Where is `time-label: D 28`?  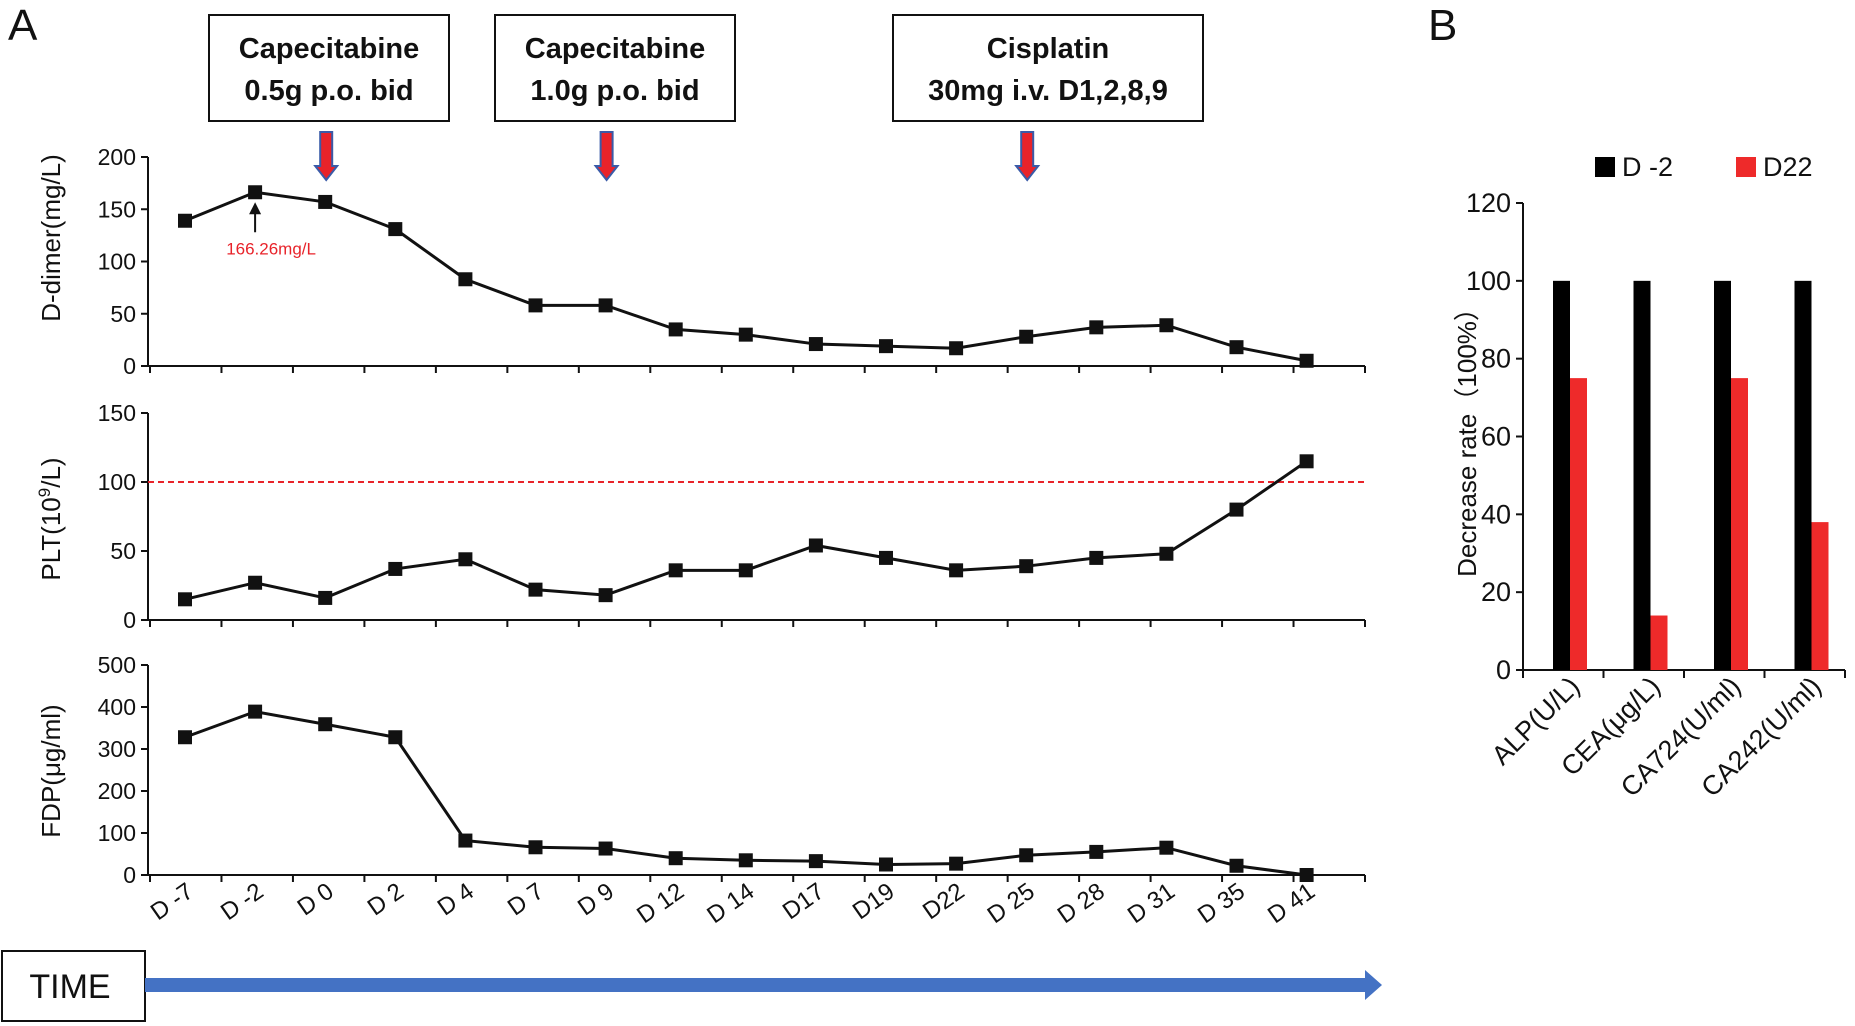
time-label: D 28 is located at coordinates (1081, 903).